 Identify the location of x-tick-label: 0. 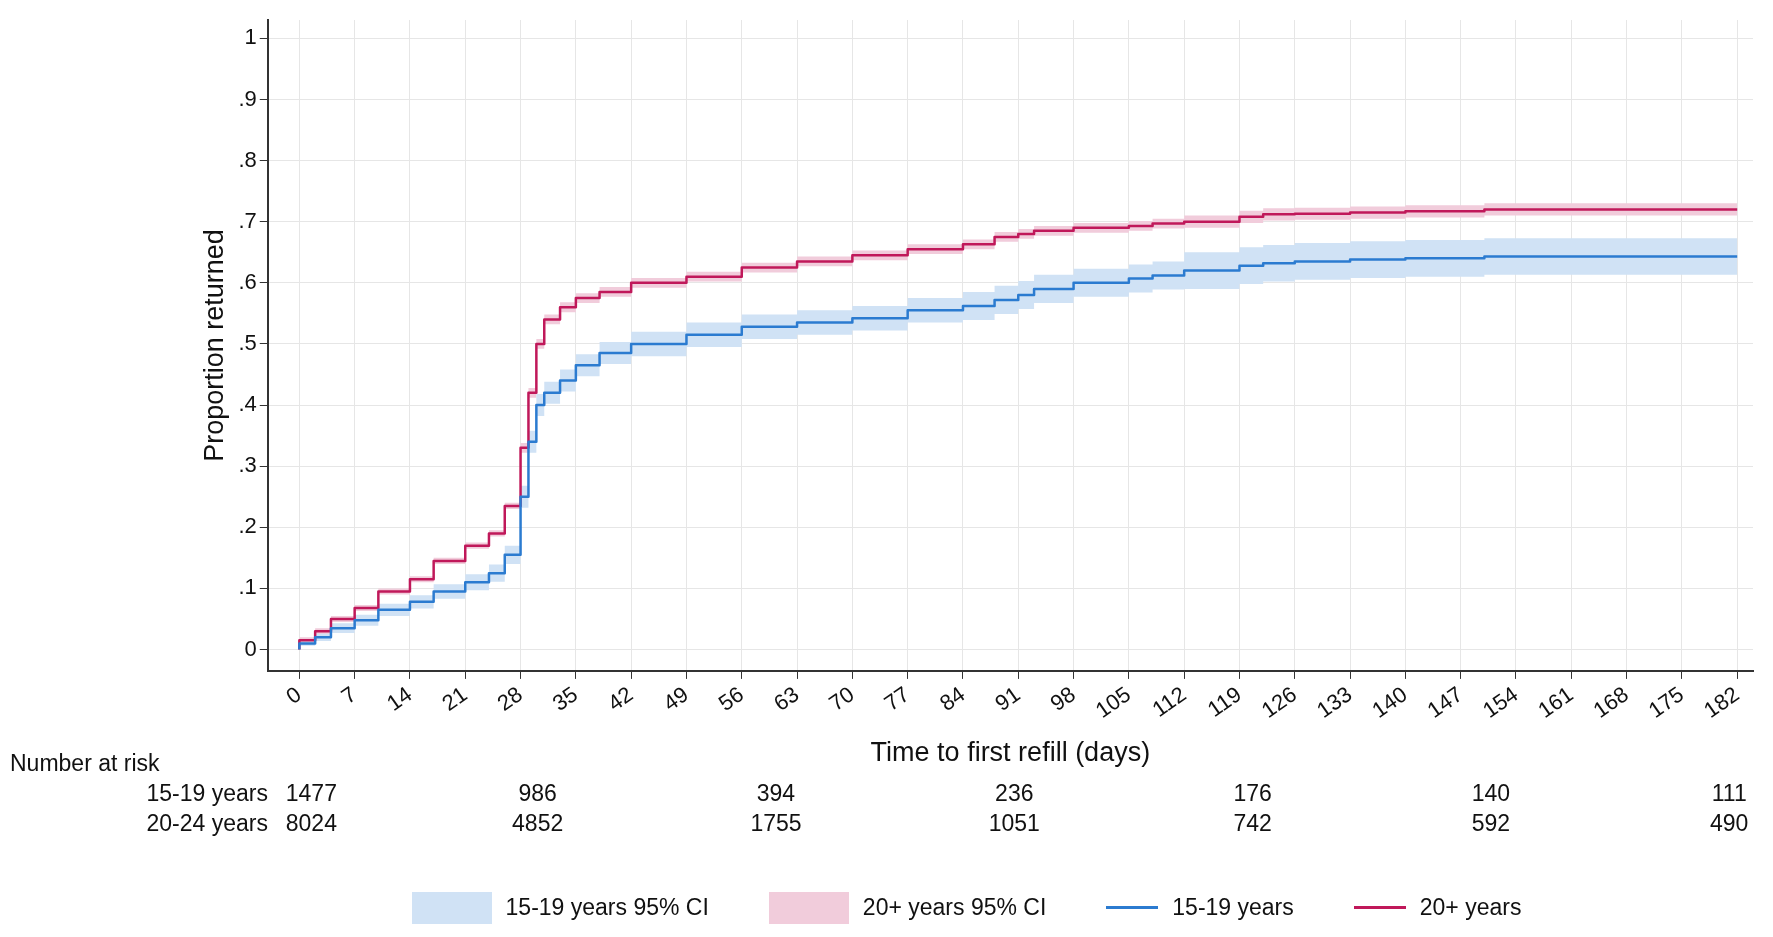
(293, 695).